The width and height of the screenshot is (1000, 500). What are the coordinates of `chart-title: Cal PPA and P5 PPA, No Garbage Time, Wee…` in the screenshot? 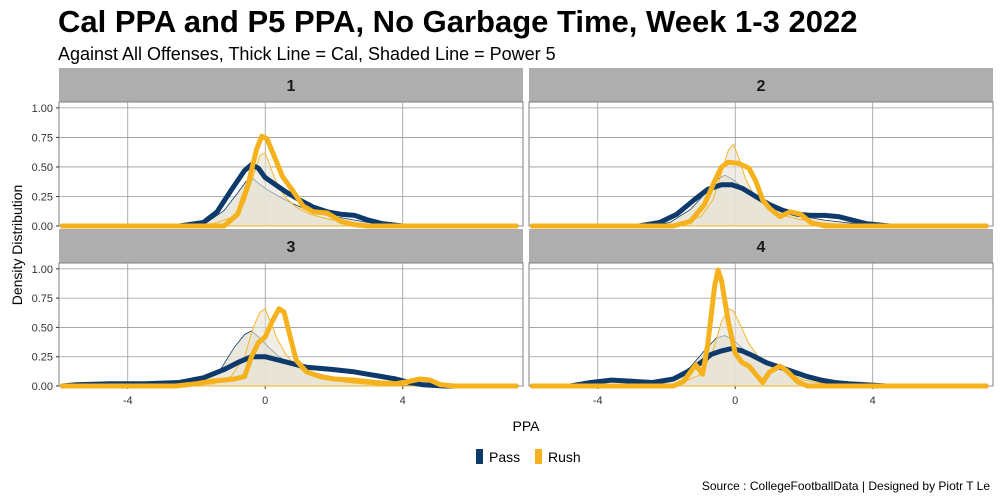 It's located at (458, 21).